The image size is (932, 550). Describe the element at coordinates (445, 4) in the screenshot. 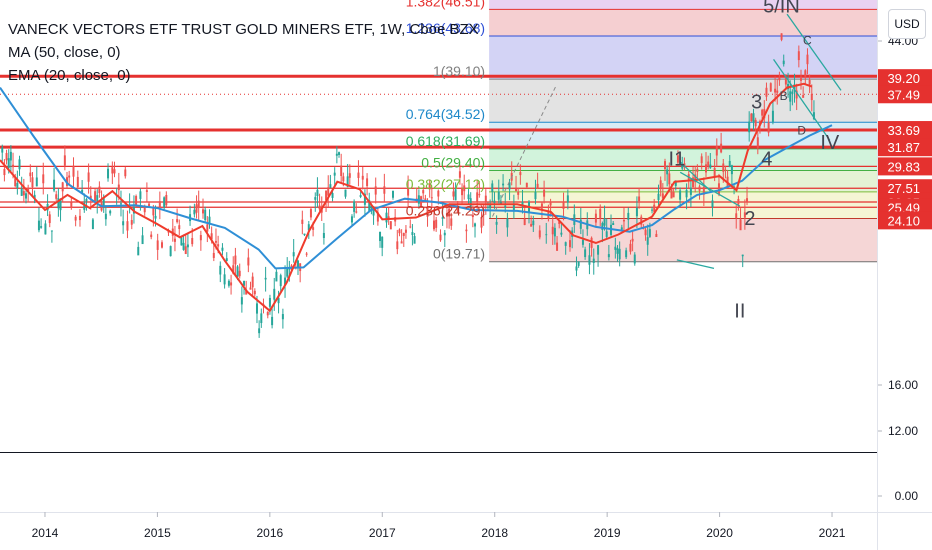

I see `fib-level-label: 1.382(46.51)` at that location.